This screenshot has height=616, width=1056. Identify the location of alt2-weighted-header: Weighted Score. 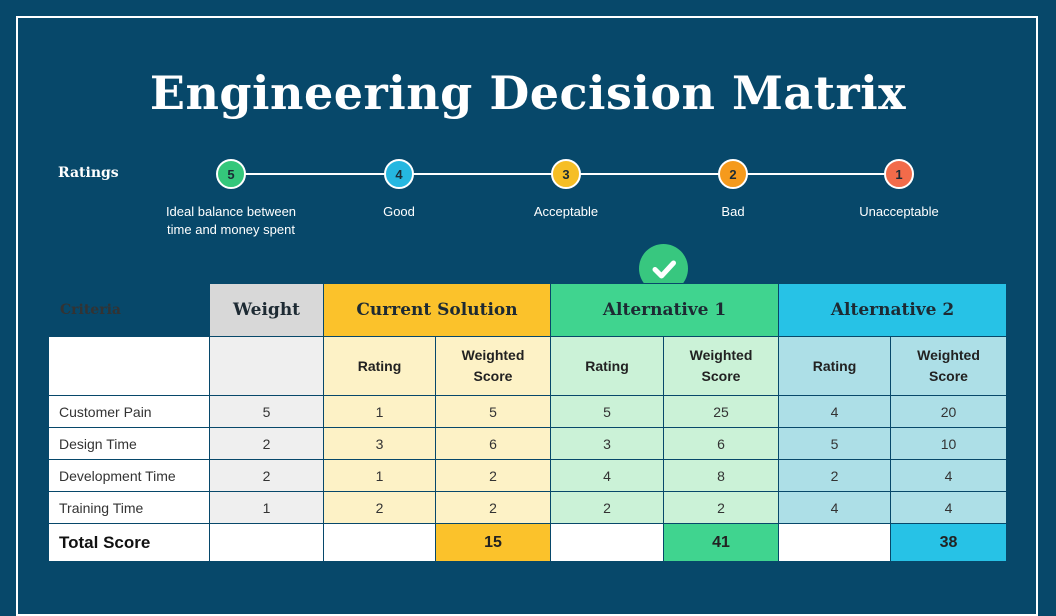
(949, 366).